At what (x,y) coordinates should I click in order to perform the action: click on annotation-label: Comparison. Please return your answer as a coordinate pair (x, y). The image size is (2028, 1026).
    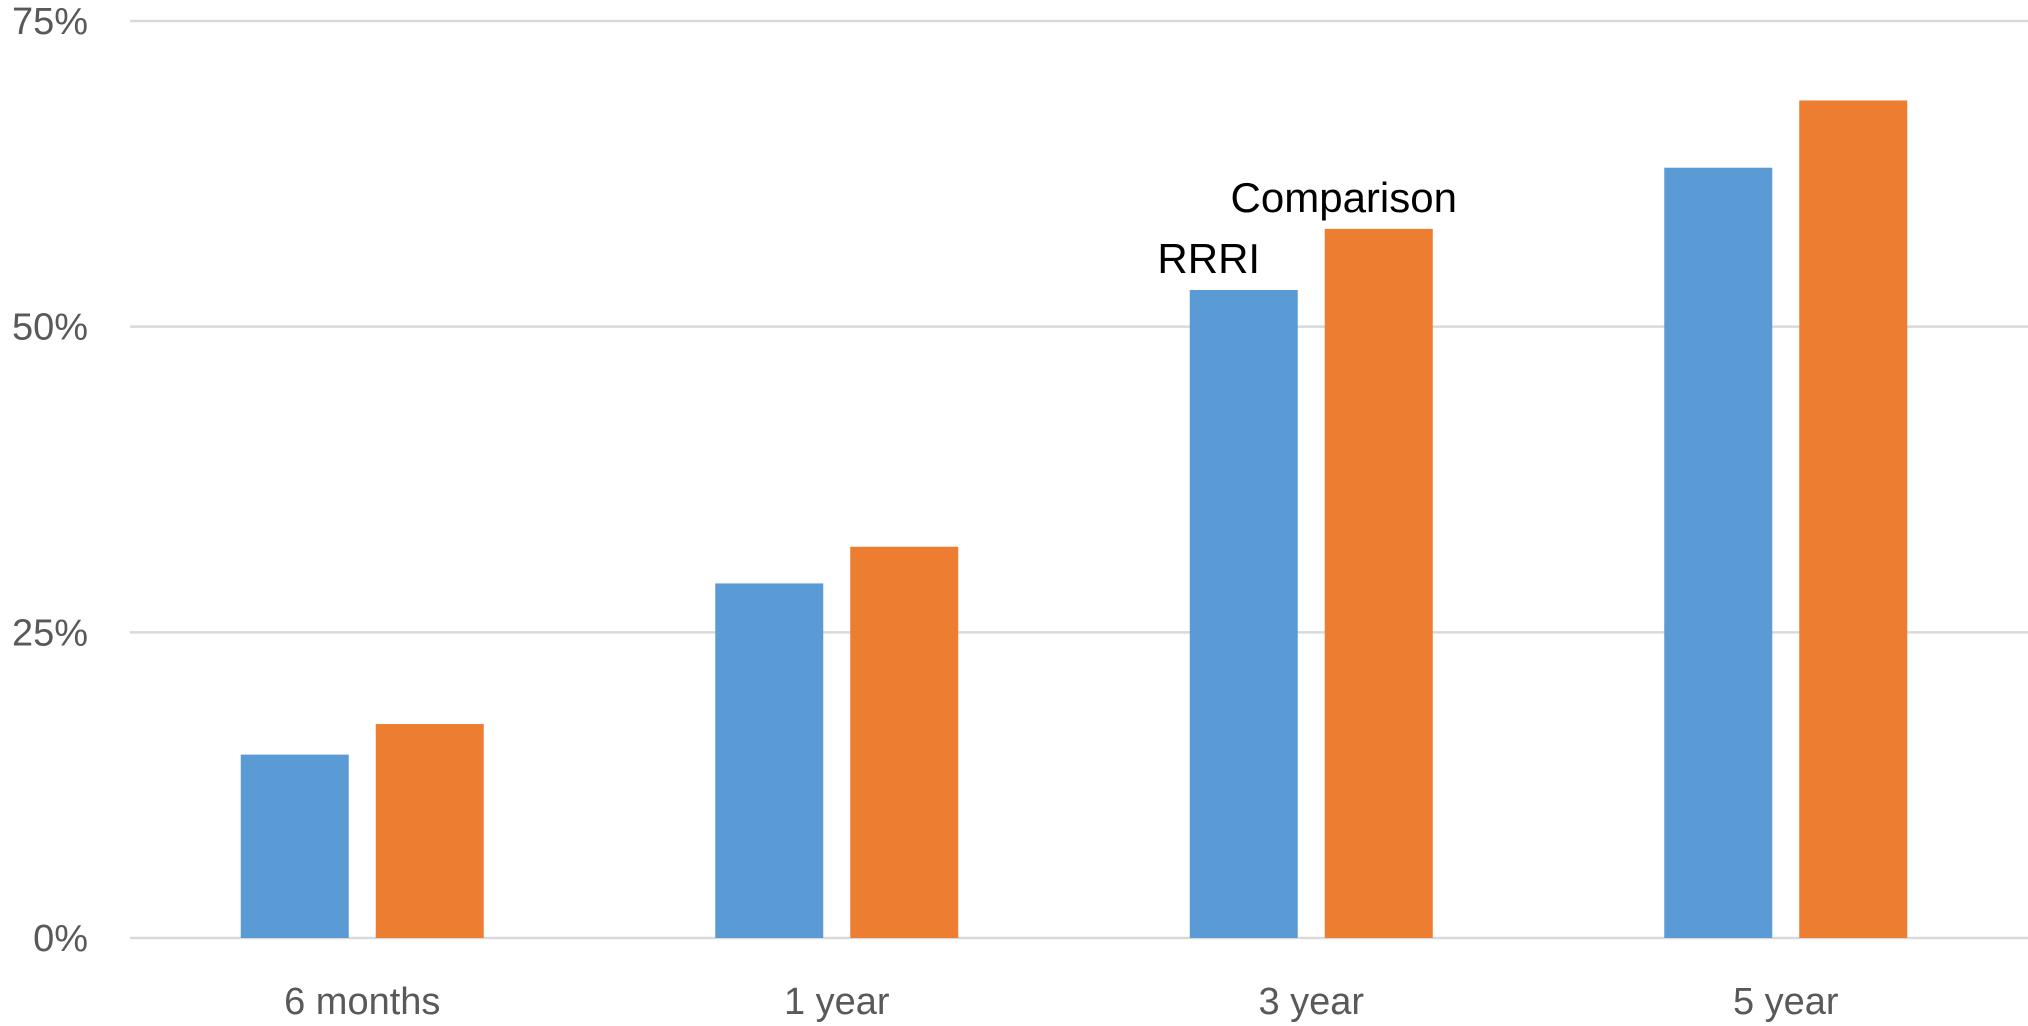
    Looking at the image, I should click on (1344, 197).